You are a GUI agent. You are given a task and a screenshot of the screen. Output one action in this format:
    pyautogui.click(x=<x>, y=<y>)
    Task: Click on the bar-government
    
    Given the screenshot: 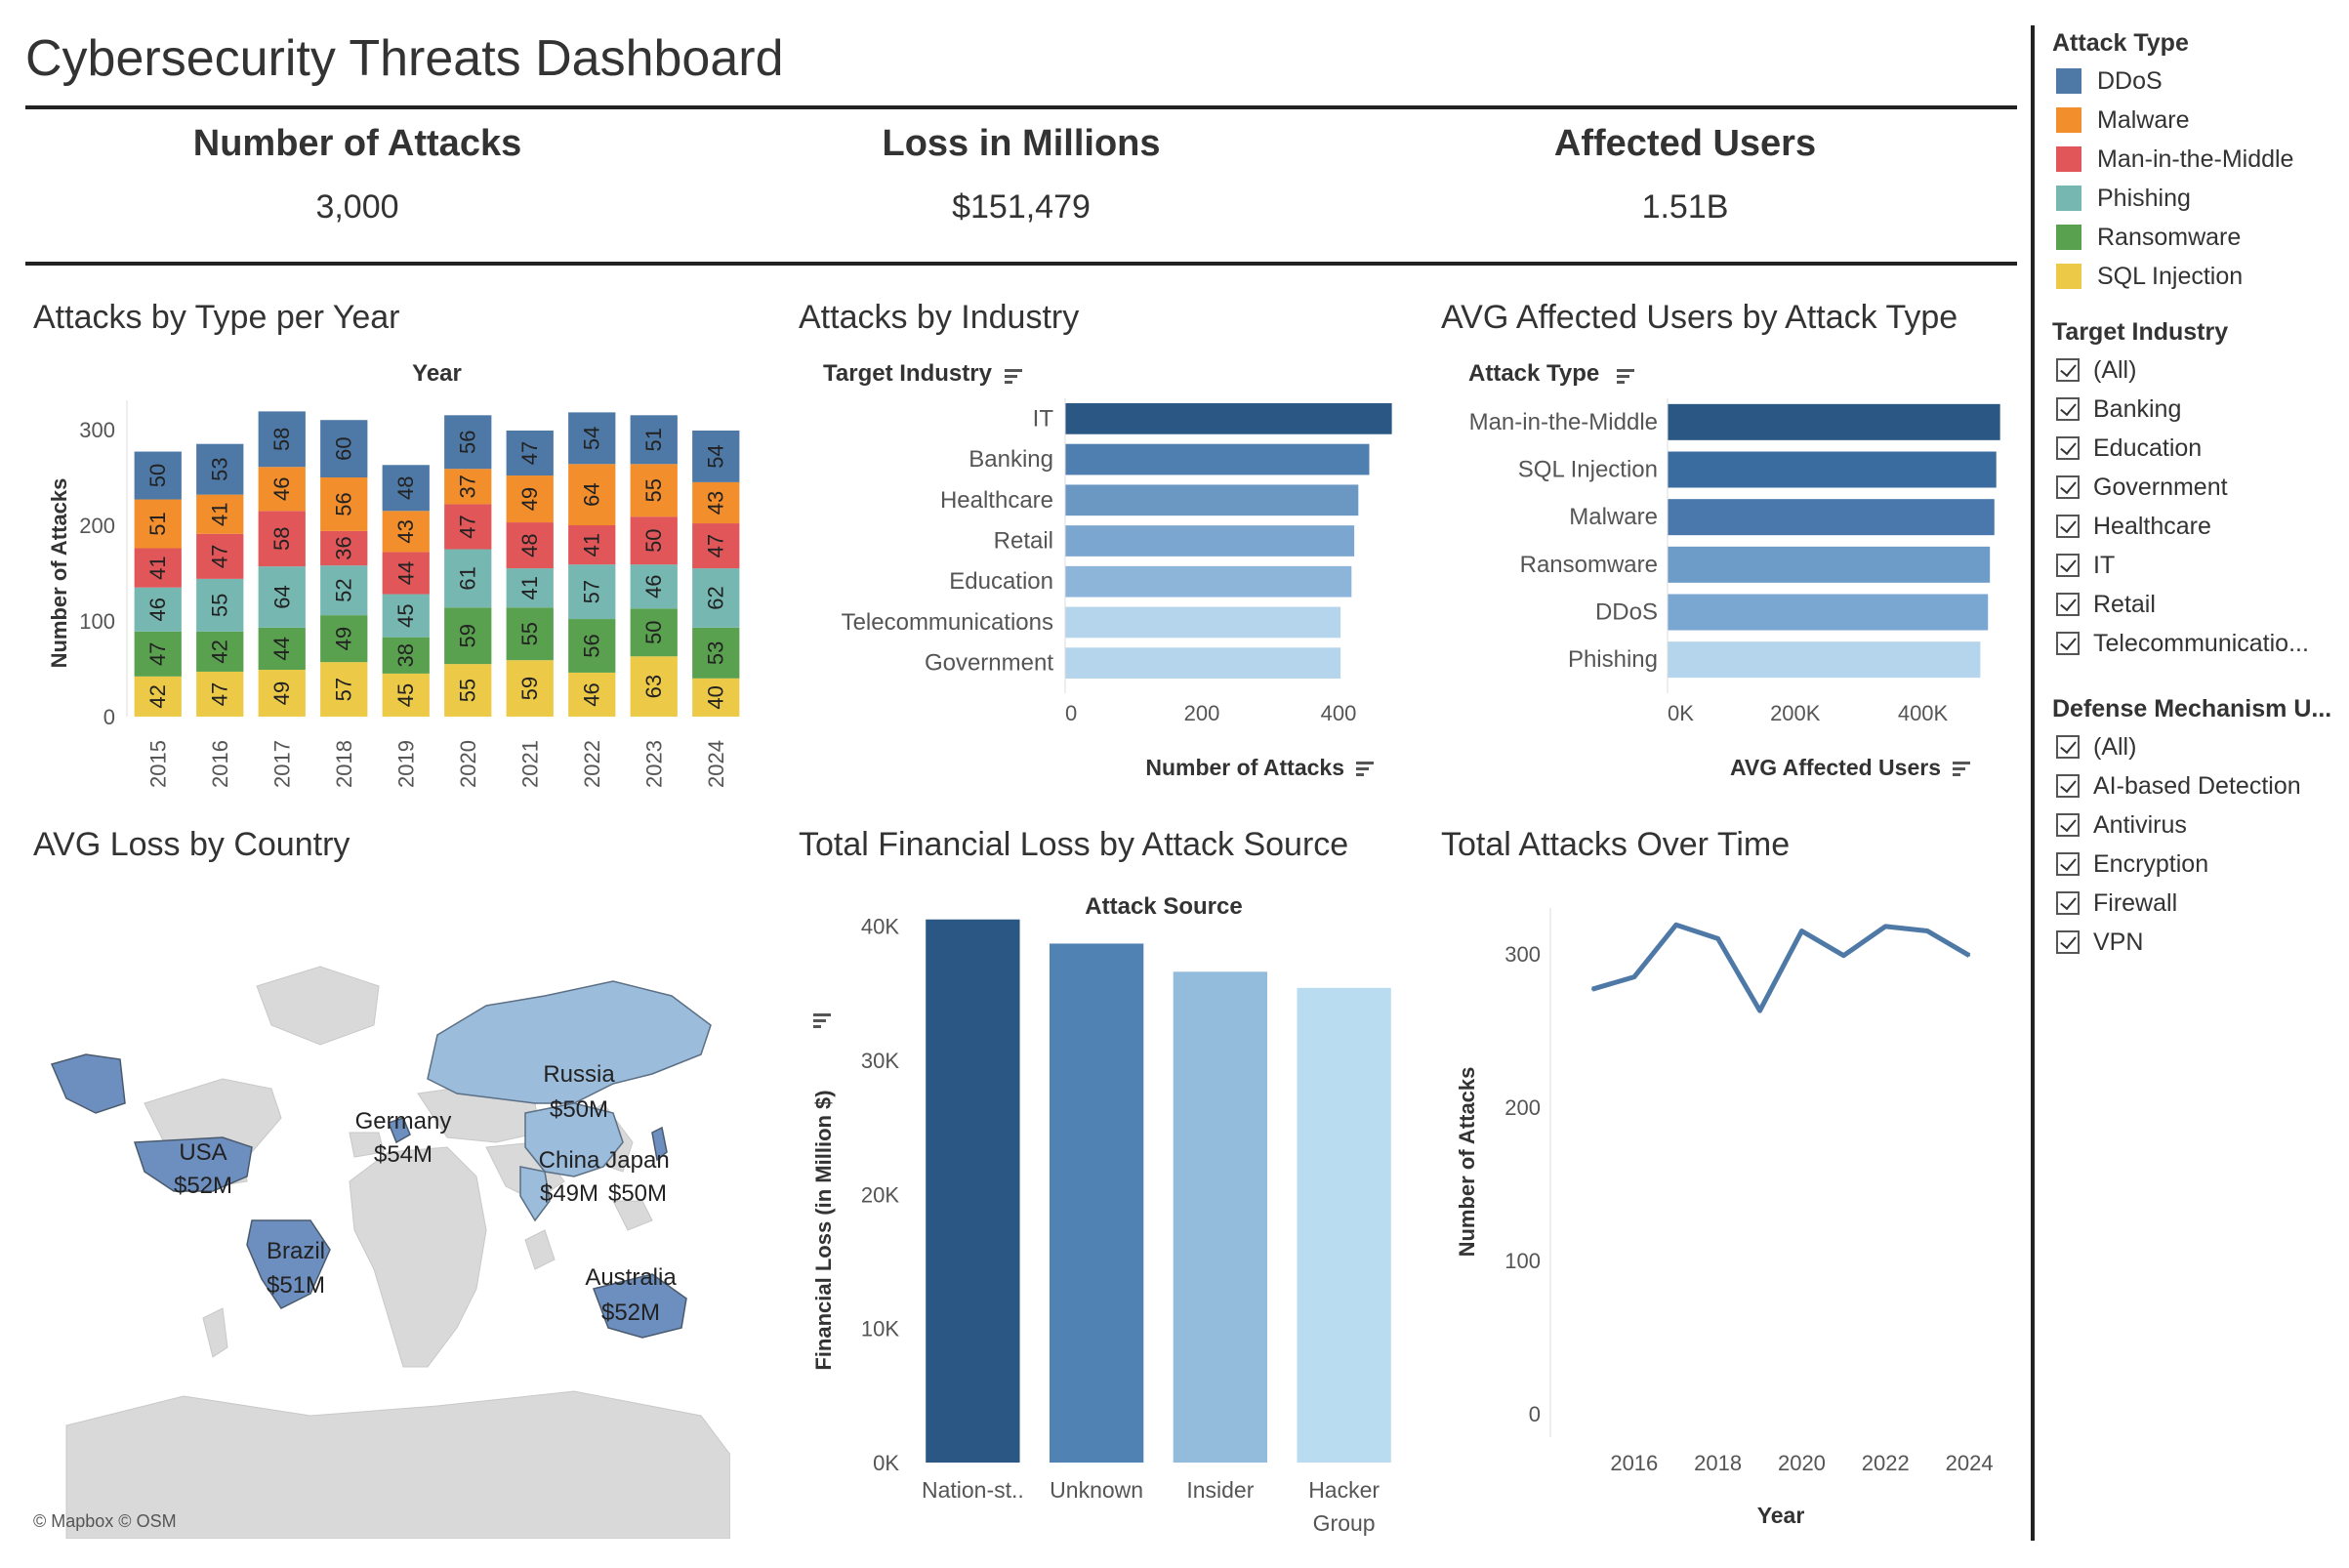 What is the action you would take?
    pyautogui.click(x=1203, y=663)
    